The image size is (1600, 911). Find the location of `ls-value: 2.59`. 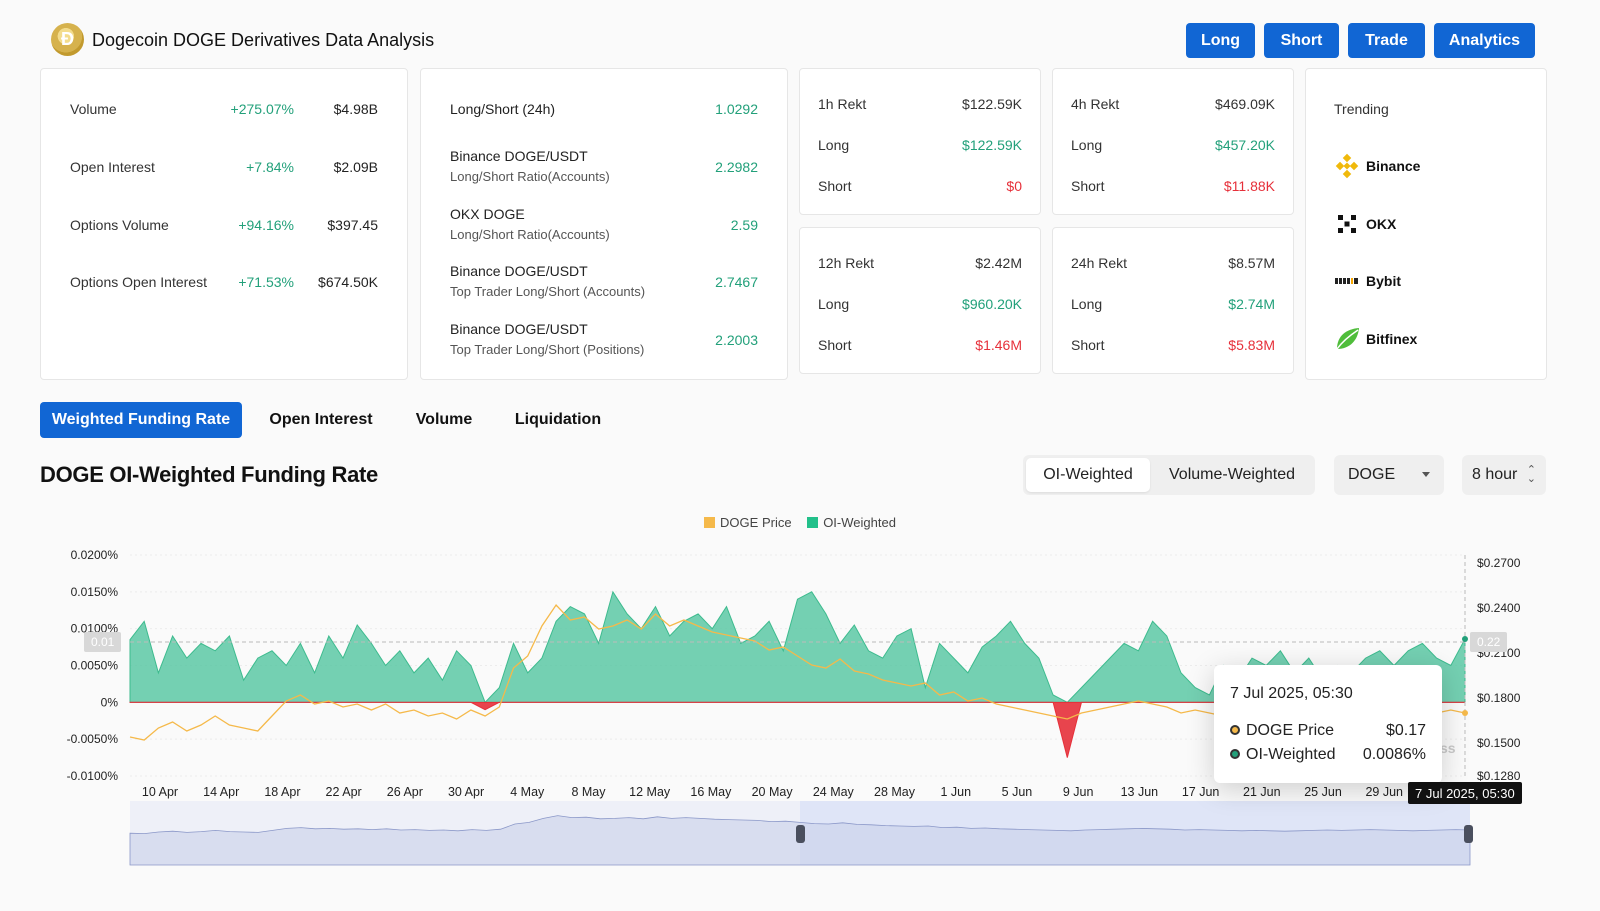

ls-value: 2.59 is located at coordinates (744, 225).